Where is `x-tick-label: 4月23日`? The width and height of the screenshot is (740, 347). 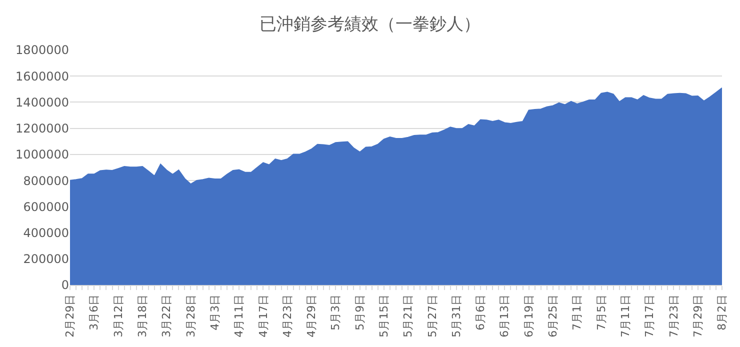 x-tick-label: 4月23日 is located at coordinates (287, 316).